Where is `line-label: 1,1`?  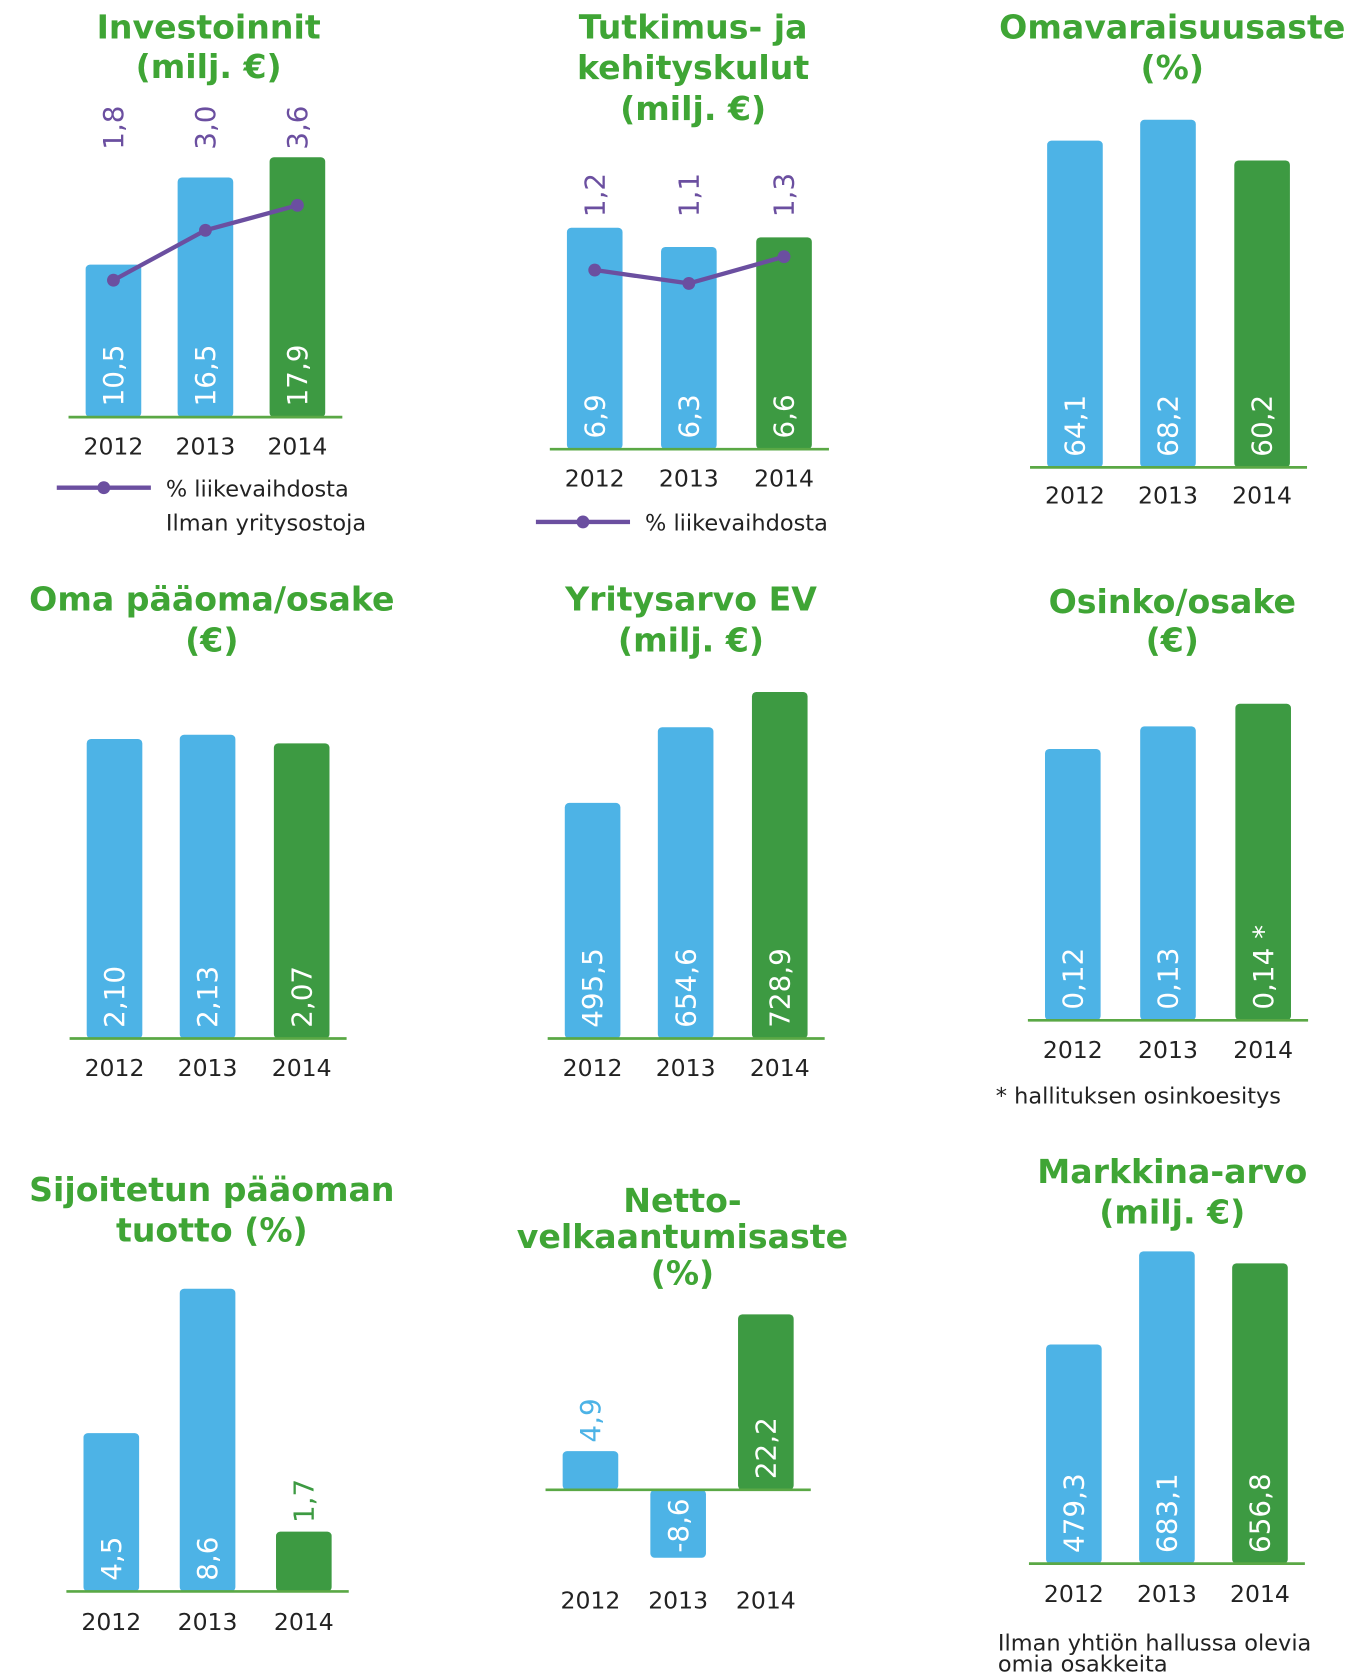
line-label: 1,1 is located at coordinates (688, 195).